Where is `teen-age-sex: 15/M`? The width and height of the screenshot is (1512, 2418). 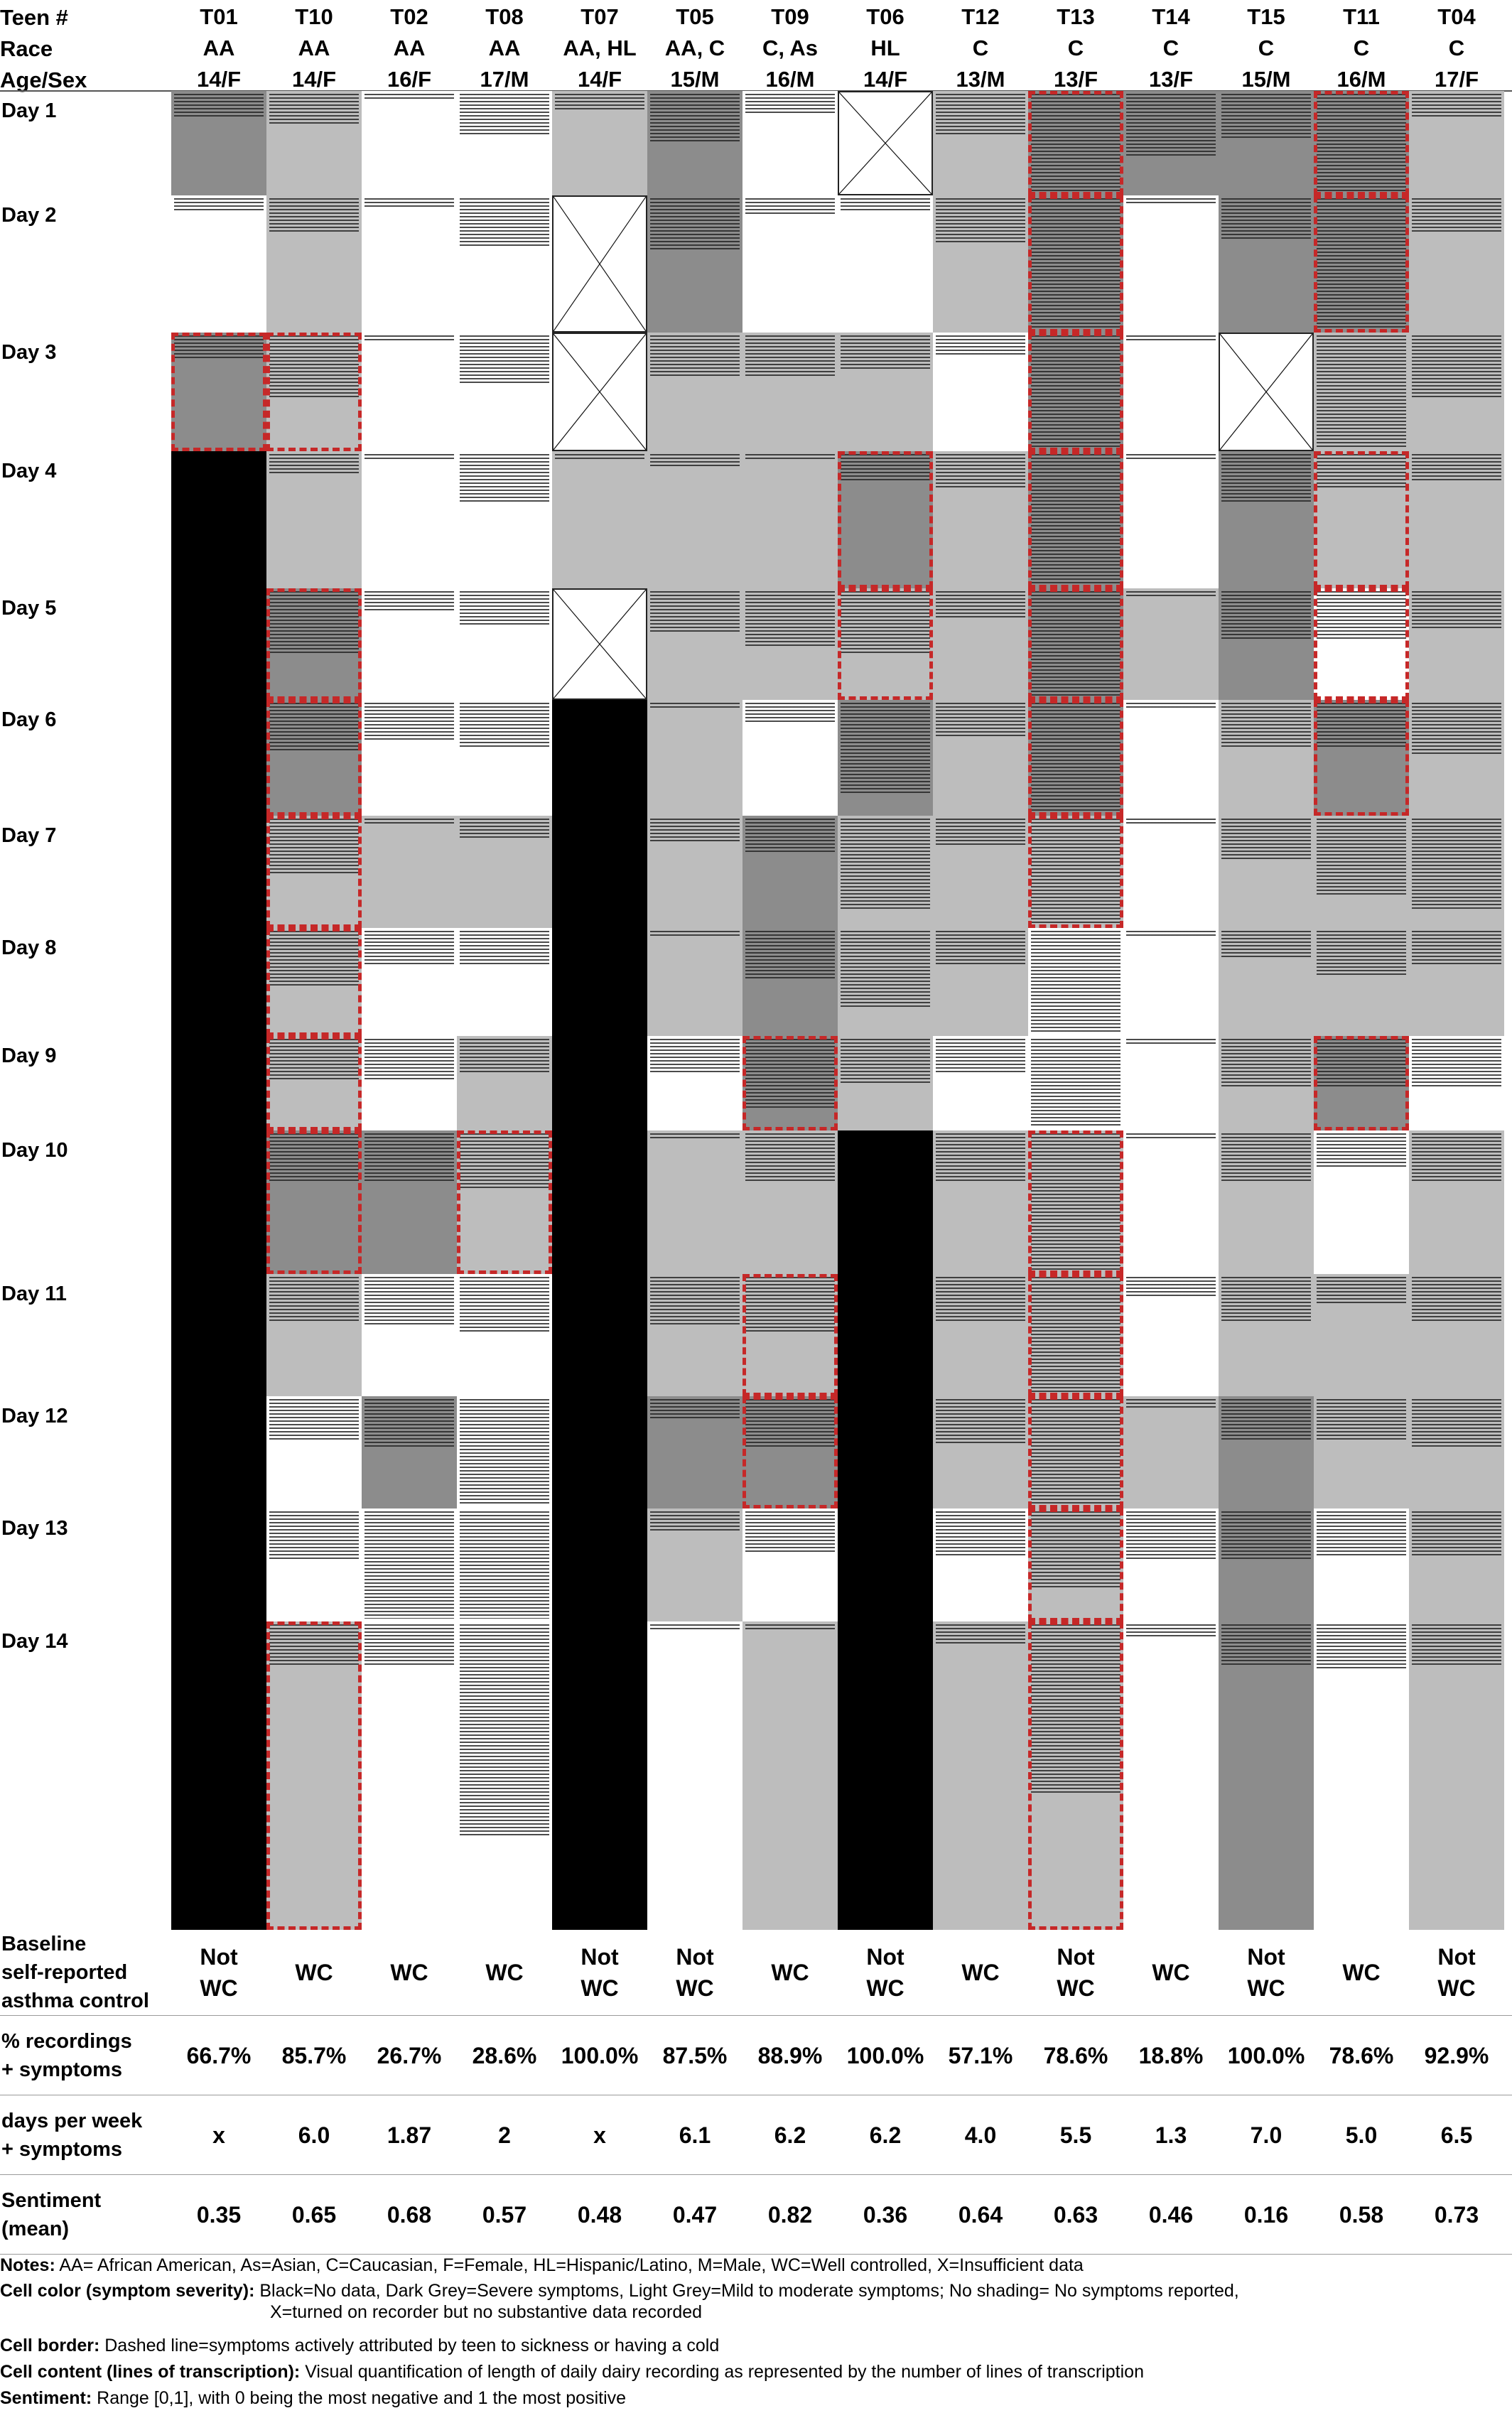
teen-age-sex: 15/M is located at coordinates (695, 79).